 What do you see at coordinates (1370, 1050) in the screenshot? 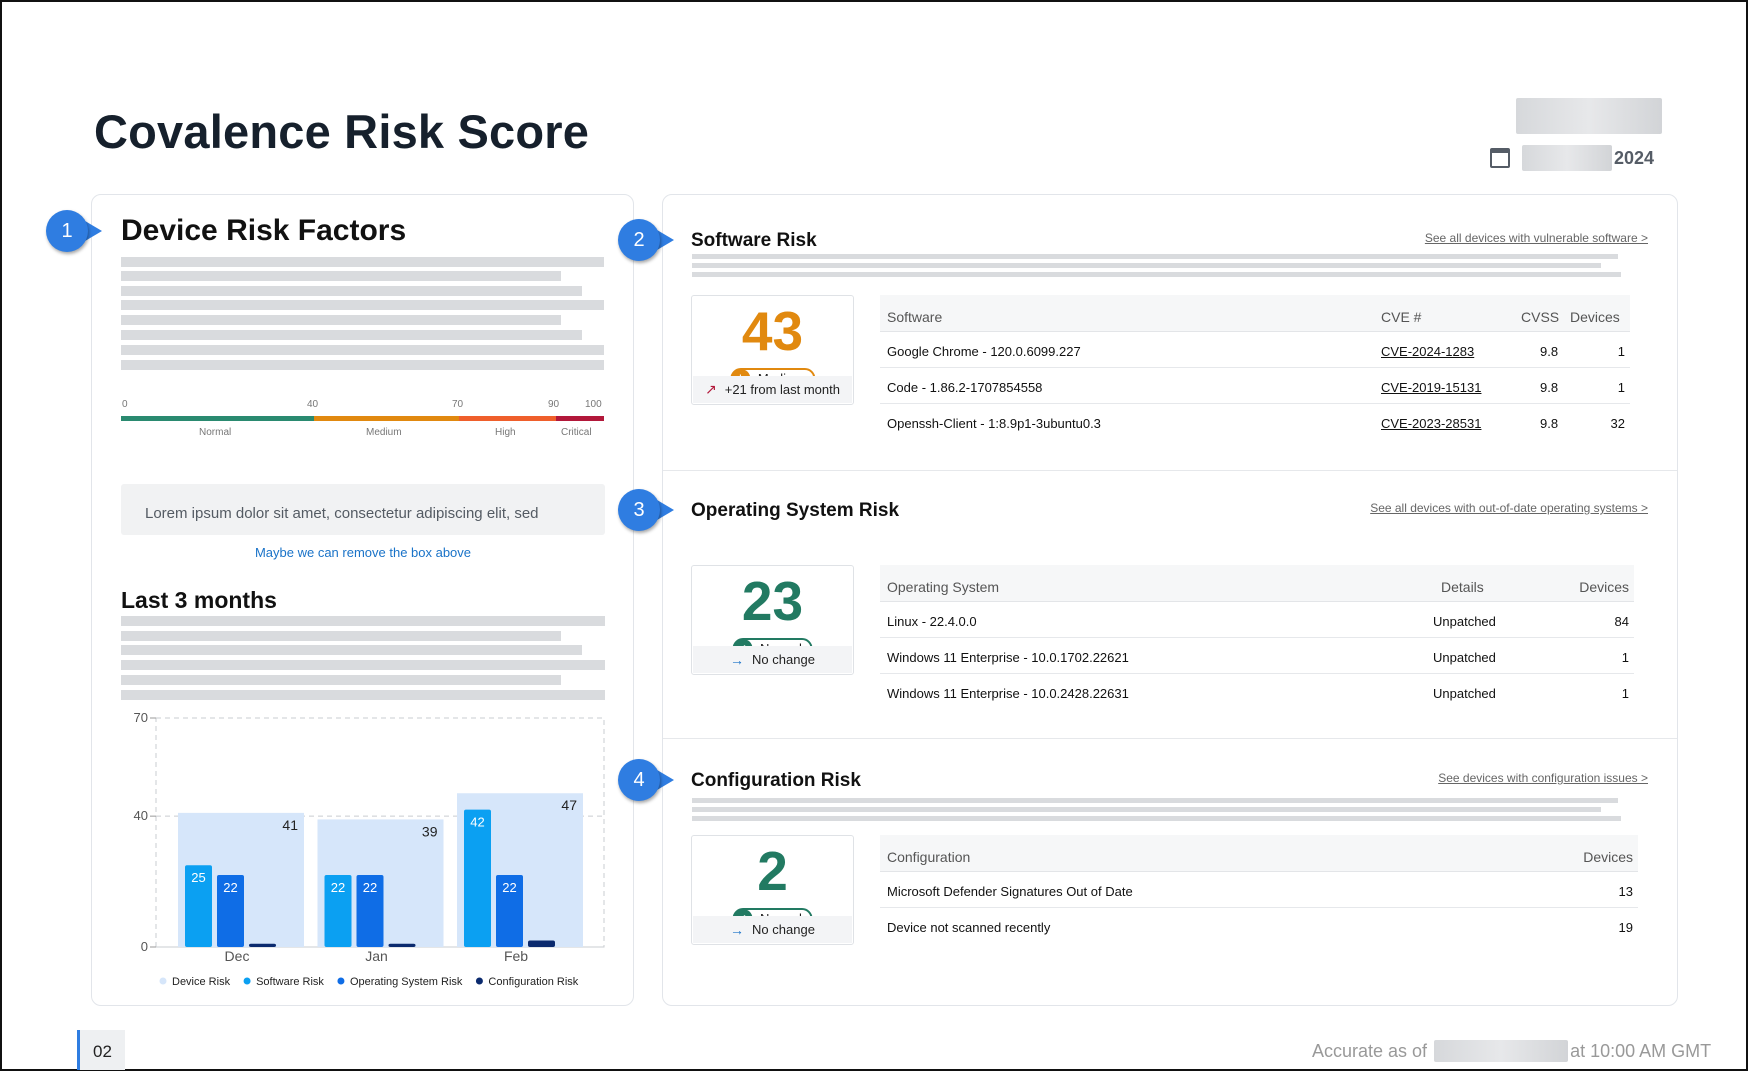
I see `accuracy-prefix: Accurate as of` at bounding box center [1370, 1050].